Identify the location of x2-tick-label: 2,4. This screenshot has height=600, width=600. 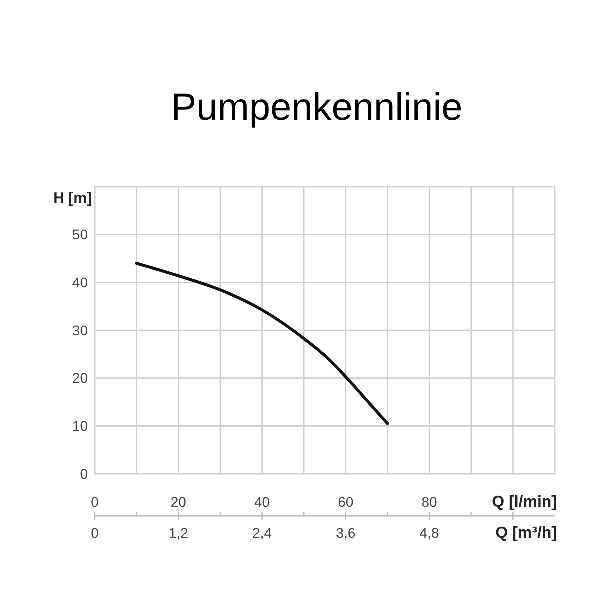
(262, 533).